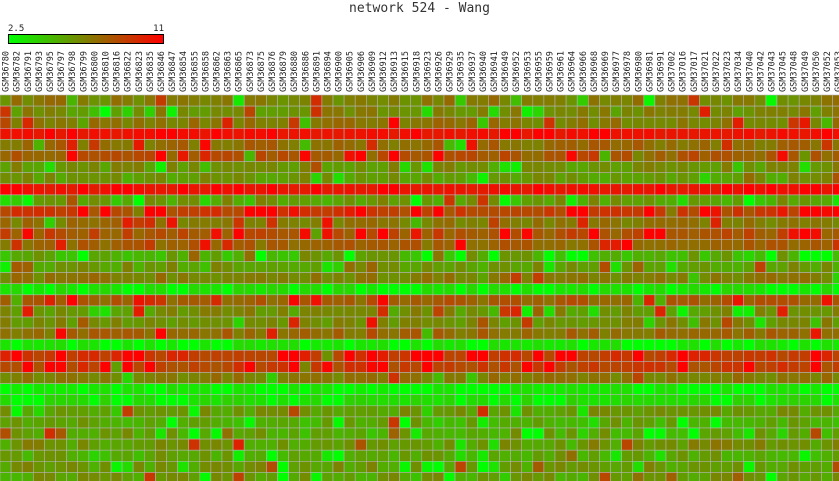 The width and height of the screenshot is (839, 481). I want to click on column-label: GSM36981, so click(650, 71).